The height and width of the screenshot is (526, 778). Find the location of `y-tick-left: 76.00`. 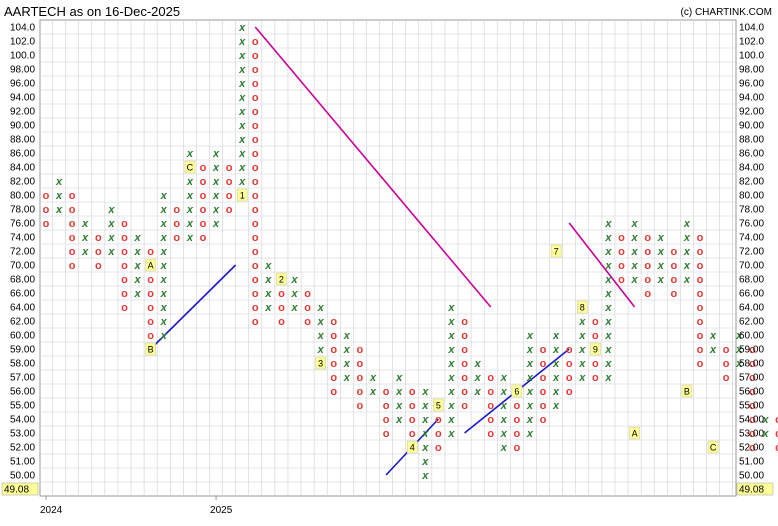

y-tick-left: 76.00 is located at coordinates (22, 224).